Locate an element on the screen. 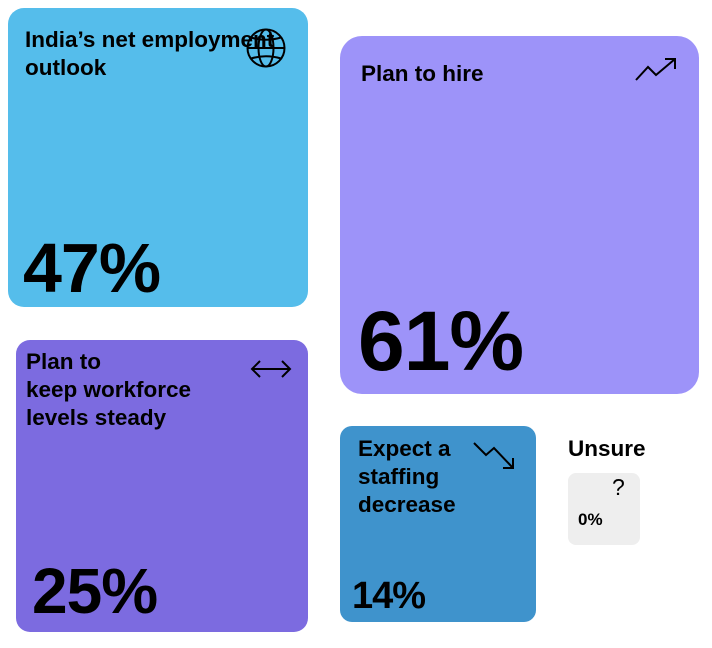 The width and height of the screenshot is (712, 648). plan-to-hire-label: Plan to hire is located at coordinates (422, 73).